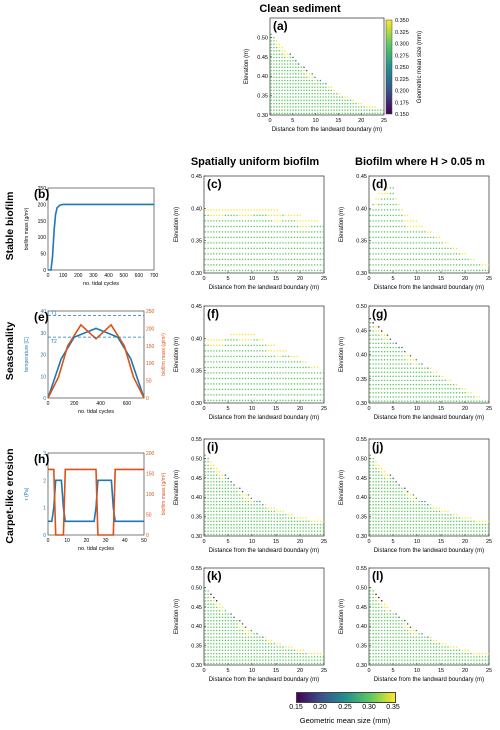  What do you see at coordinates (43, 312) in the screenshot?
I see `y-tick-label: 40` at bounding box center [43, 312].